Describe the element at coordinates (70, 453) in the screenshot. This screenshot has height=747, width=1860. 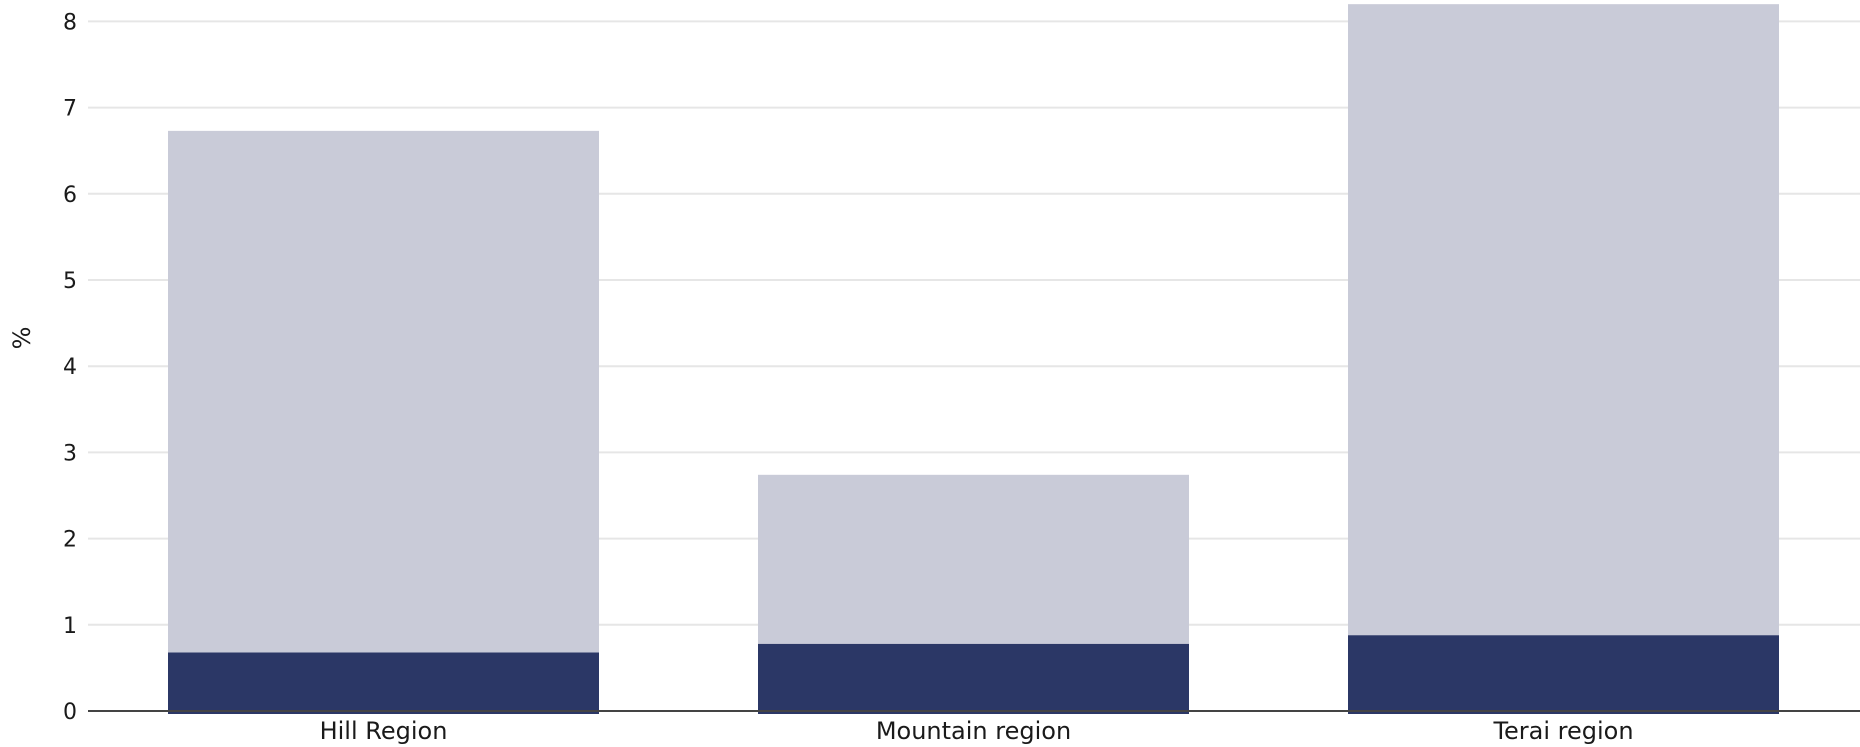
I see `y-tick-label: 3` at that location.